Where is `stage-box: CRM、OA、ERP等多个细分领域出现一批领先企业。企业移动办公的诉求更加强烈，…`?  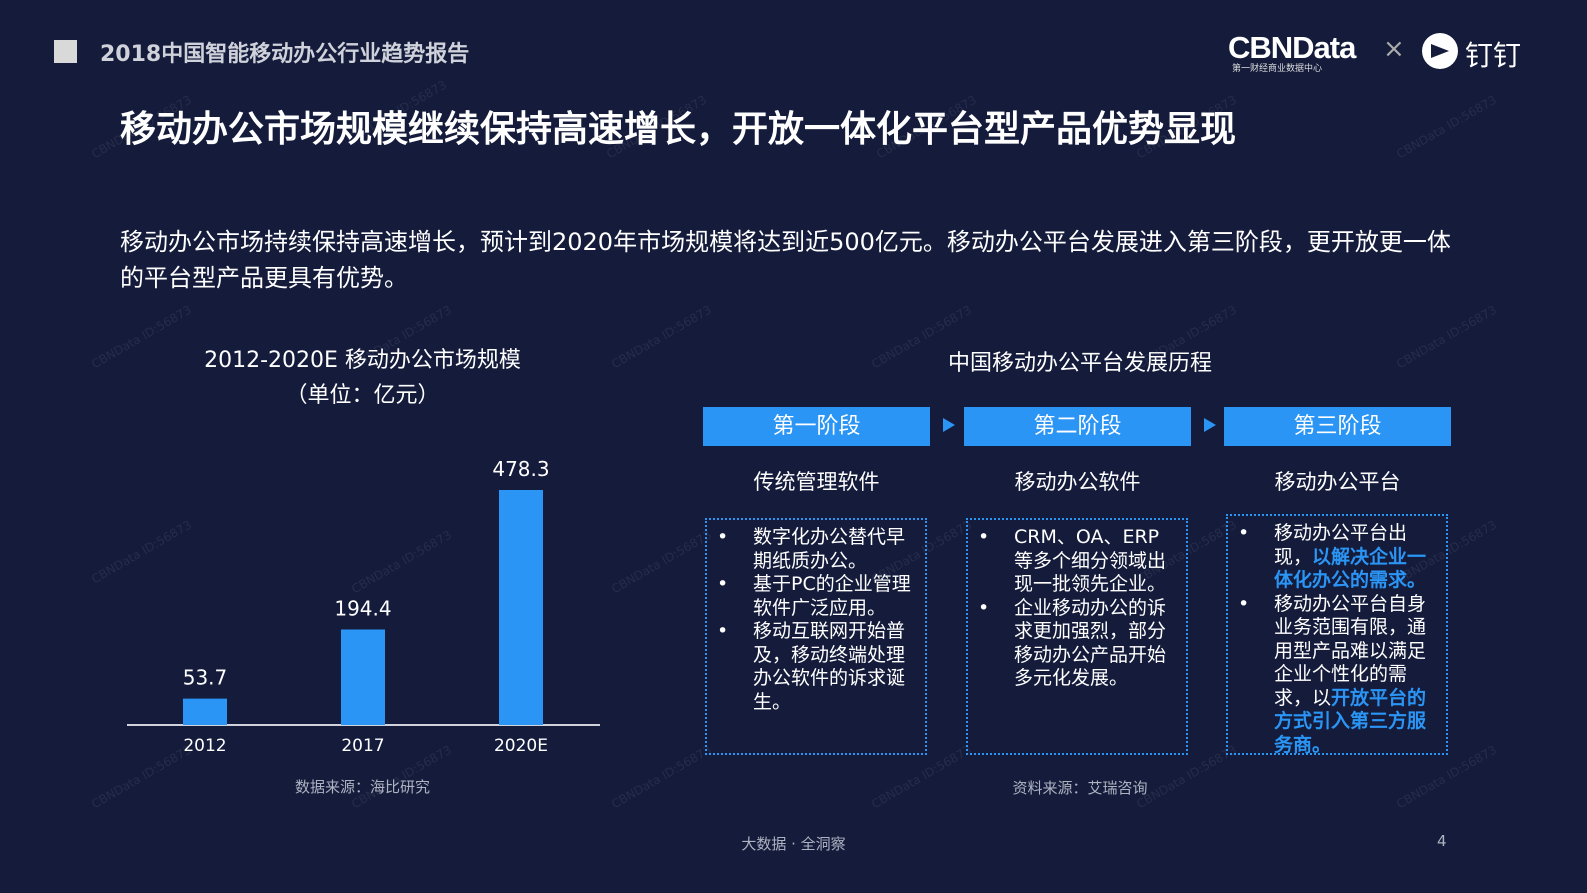
stage-box: CRM、OA、ERP等多个细分领域出现一批领先企业。企业移动办公的诉求更加强烈，… is located at coordinates (1077, 636).